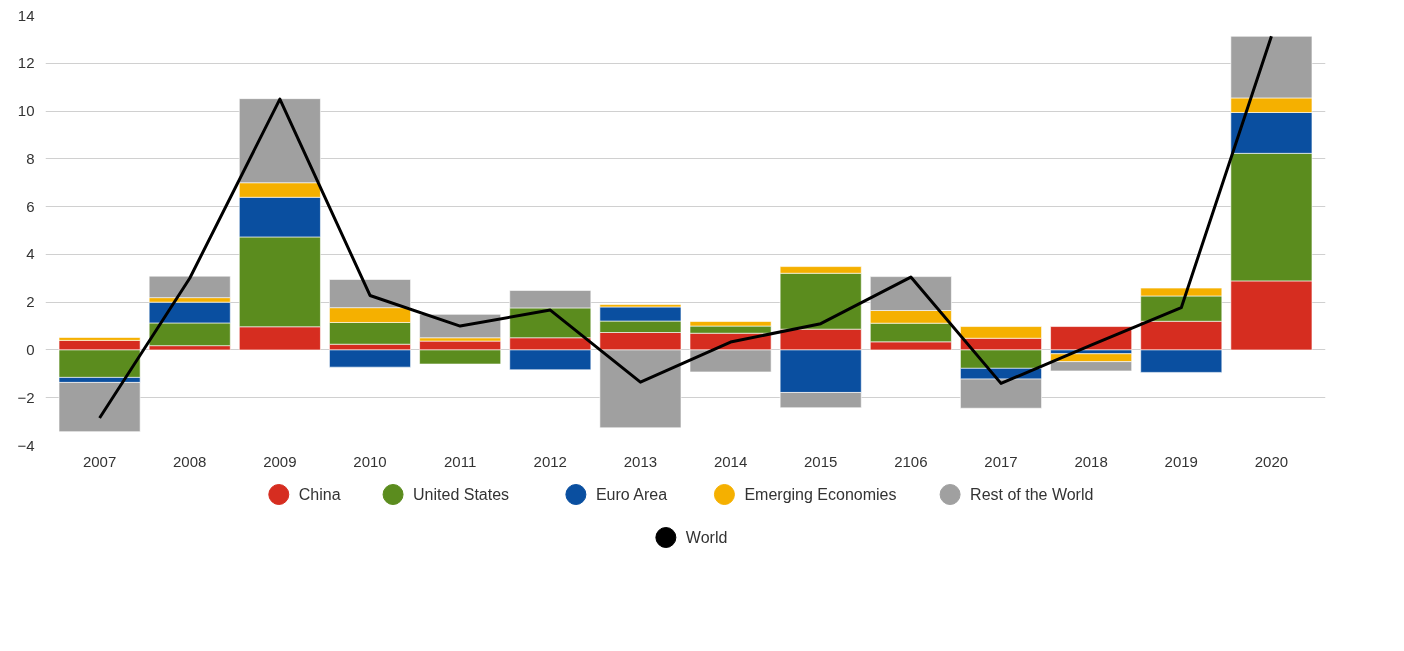 This screenshot has height=651, width=1404. I want to click on x-tick-label: 2018, so click(1091, 461).